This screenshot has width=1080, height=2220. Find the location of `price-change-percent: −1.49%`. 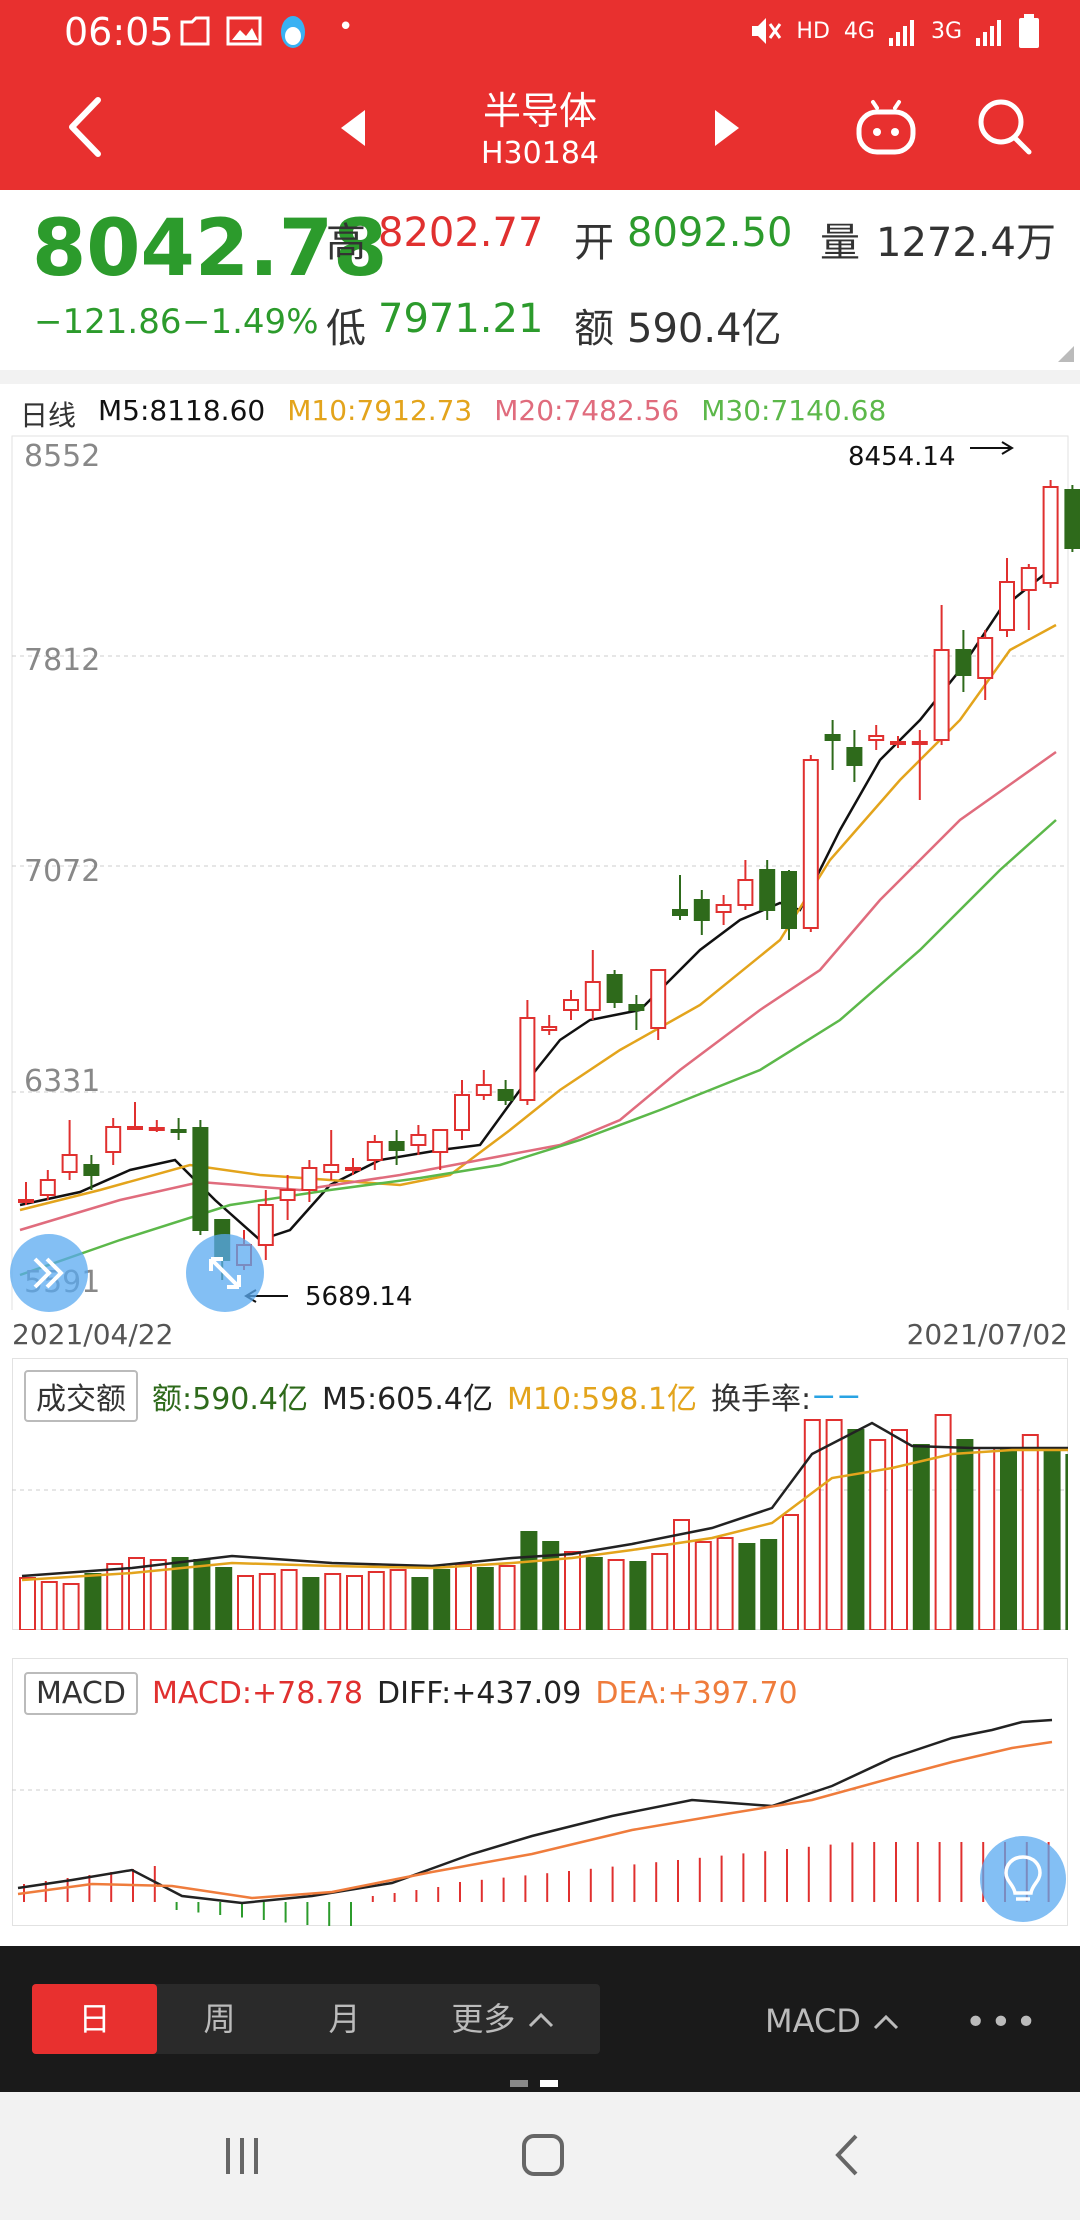

price-change-percent: −1.49% is located at coordinates (250, 322).